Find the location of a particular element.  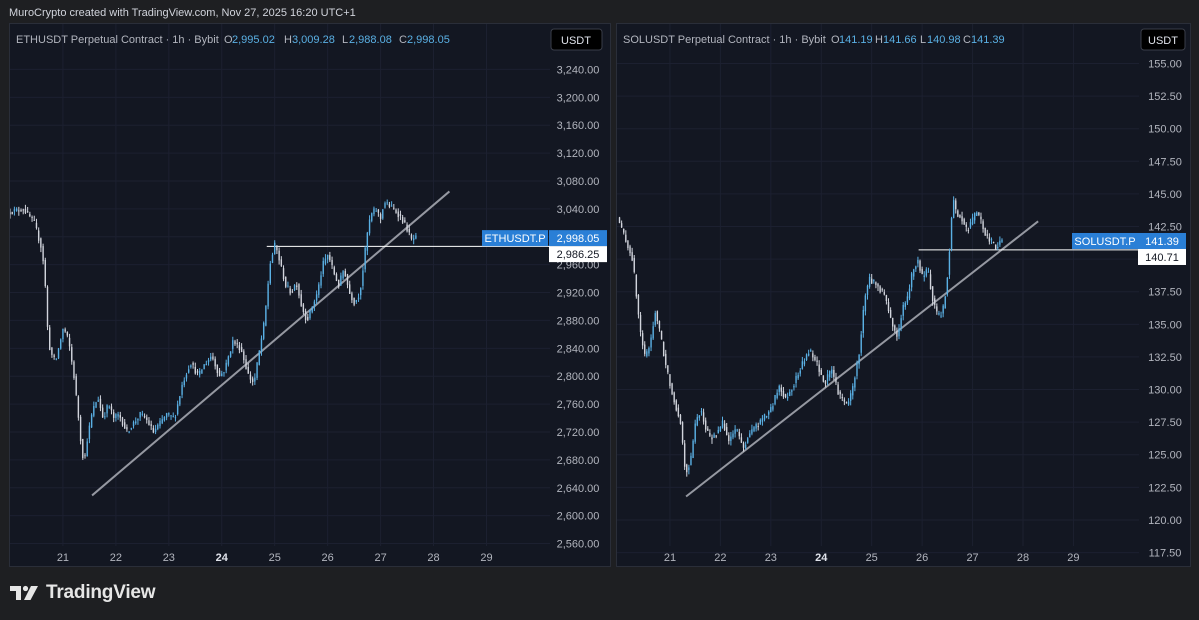

sol-price-badge is located at coordinates (1162, 240).